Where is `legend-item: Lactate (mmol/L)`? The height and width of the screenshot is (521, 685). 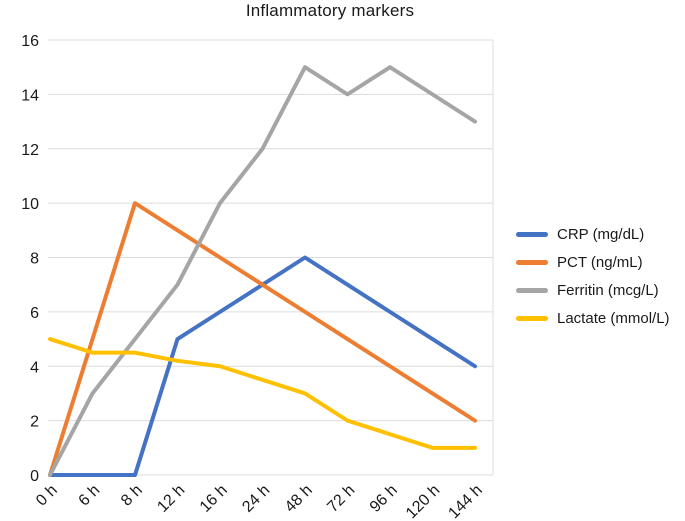 legend-item: Lactate (mmol/L) is located at coordinates (593, 318).